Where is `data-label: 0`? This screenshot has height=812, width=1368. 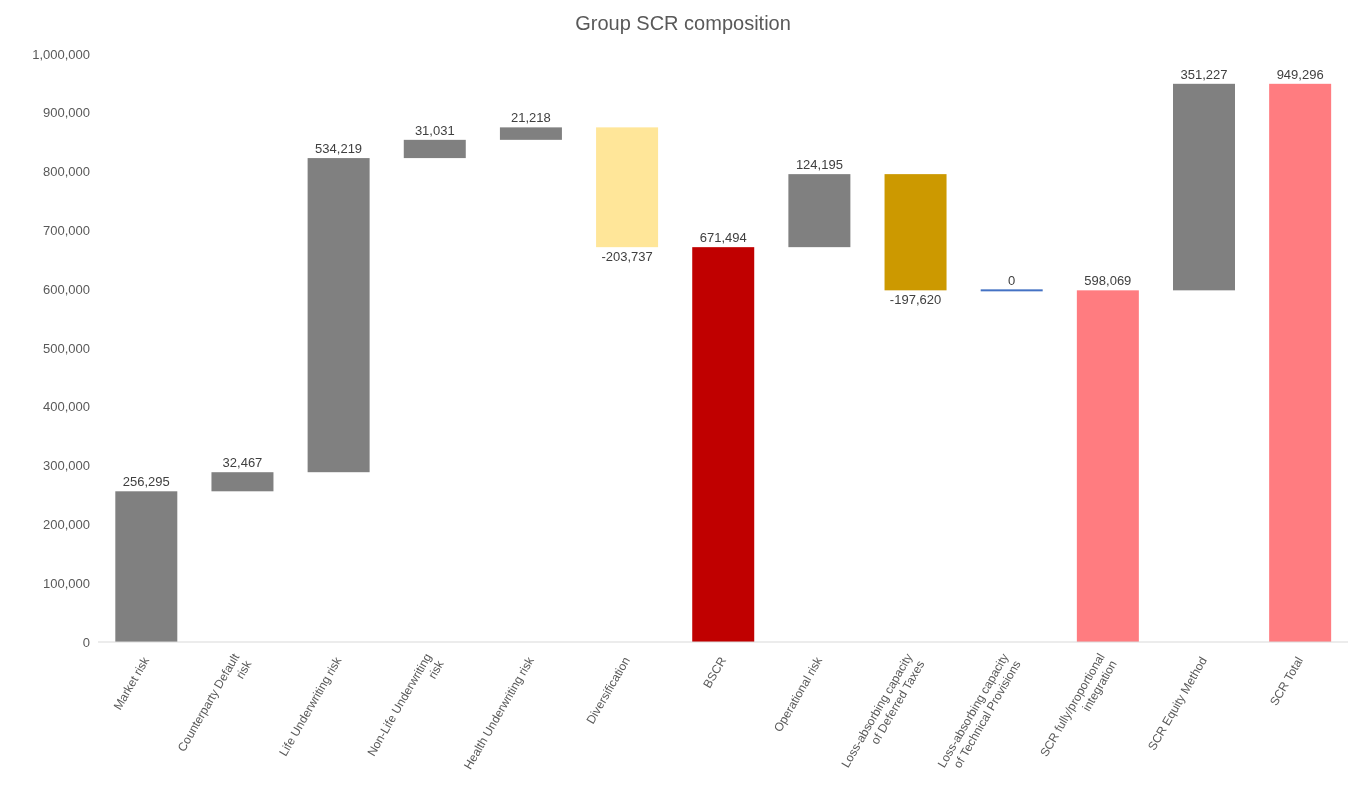 data-label: 0 is located at coordinates (1012, 281).